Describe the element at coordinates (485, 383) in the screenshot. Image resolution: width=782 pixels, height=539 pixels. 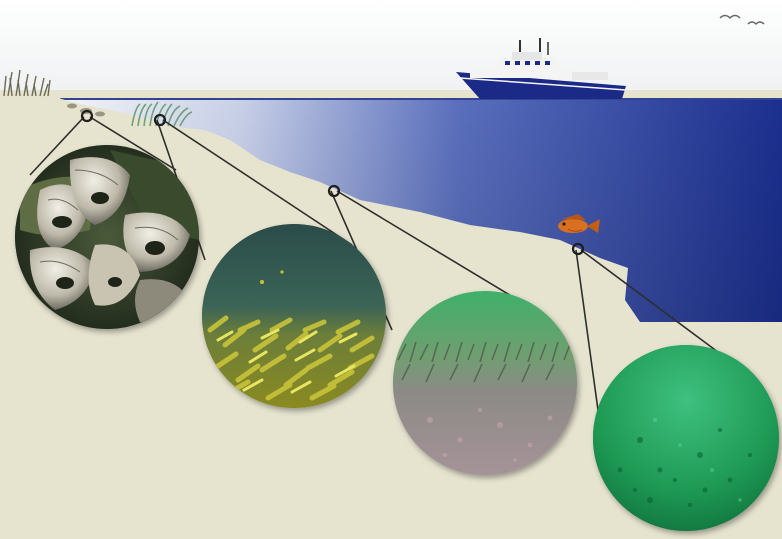
I see `sand-bottom-icon` at that location.